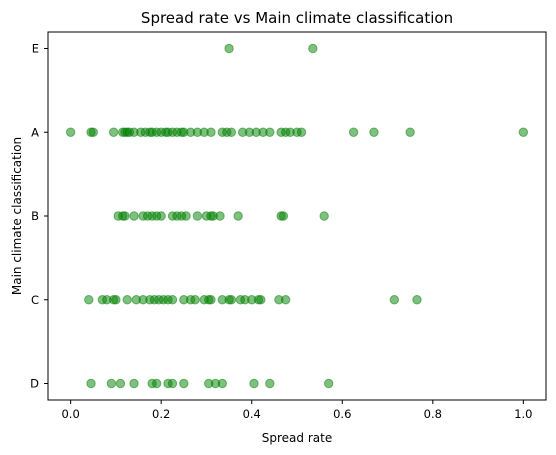 Image resolution: width=556 pixels, height=455 pixels. Describe the element at coordinates (252, 414) in the screenshot. I see `x-tick-label: 0.4` at that location.